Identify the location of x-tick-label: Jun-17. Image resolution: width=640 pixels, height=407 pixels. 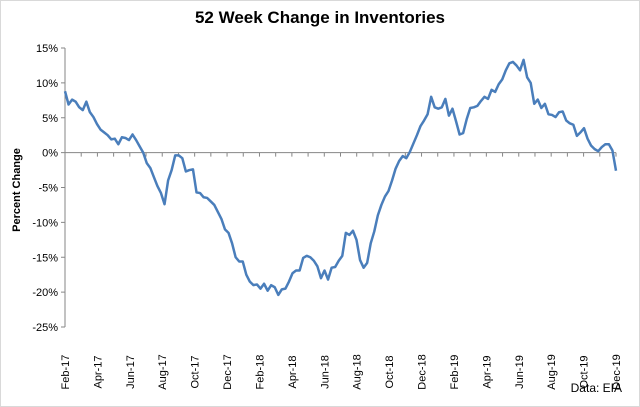
(131, 372).